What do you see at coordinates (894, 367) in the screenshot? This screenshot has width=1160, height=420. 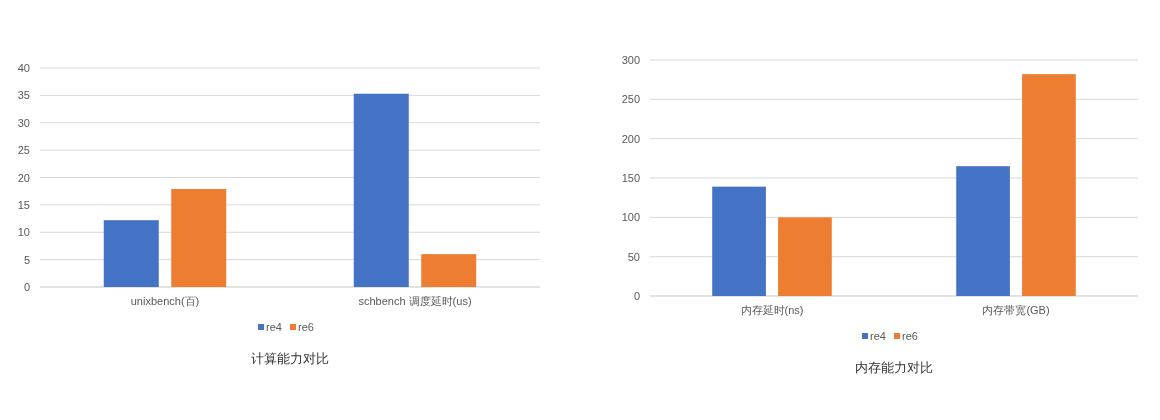 I see `text: 内存能力对比` at bounding box center [894, 367].